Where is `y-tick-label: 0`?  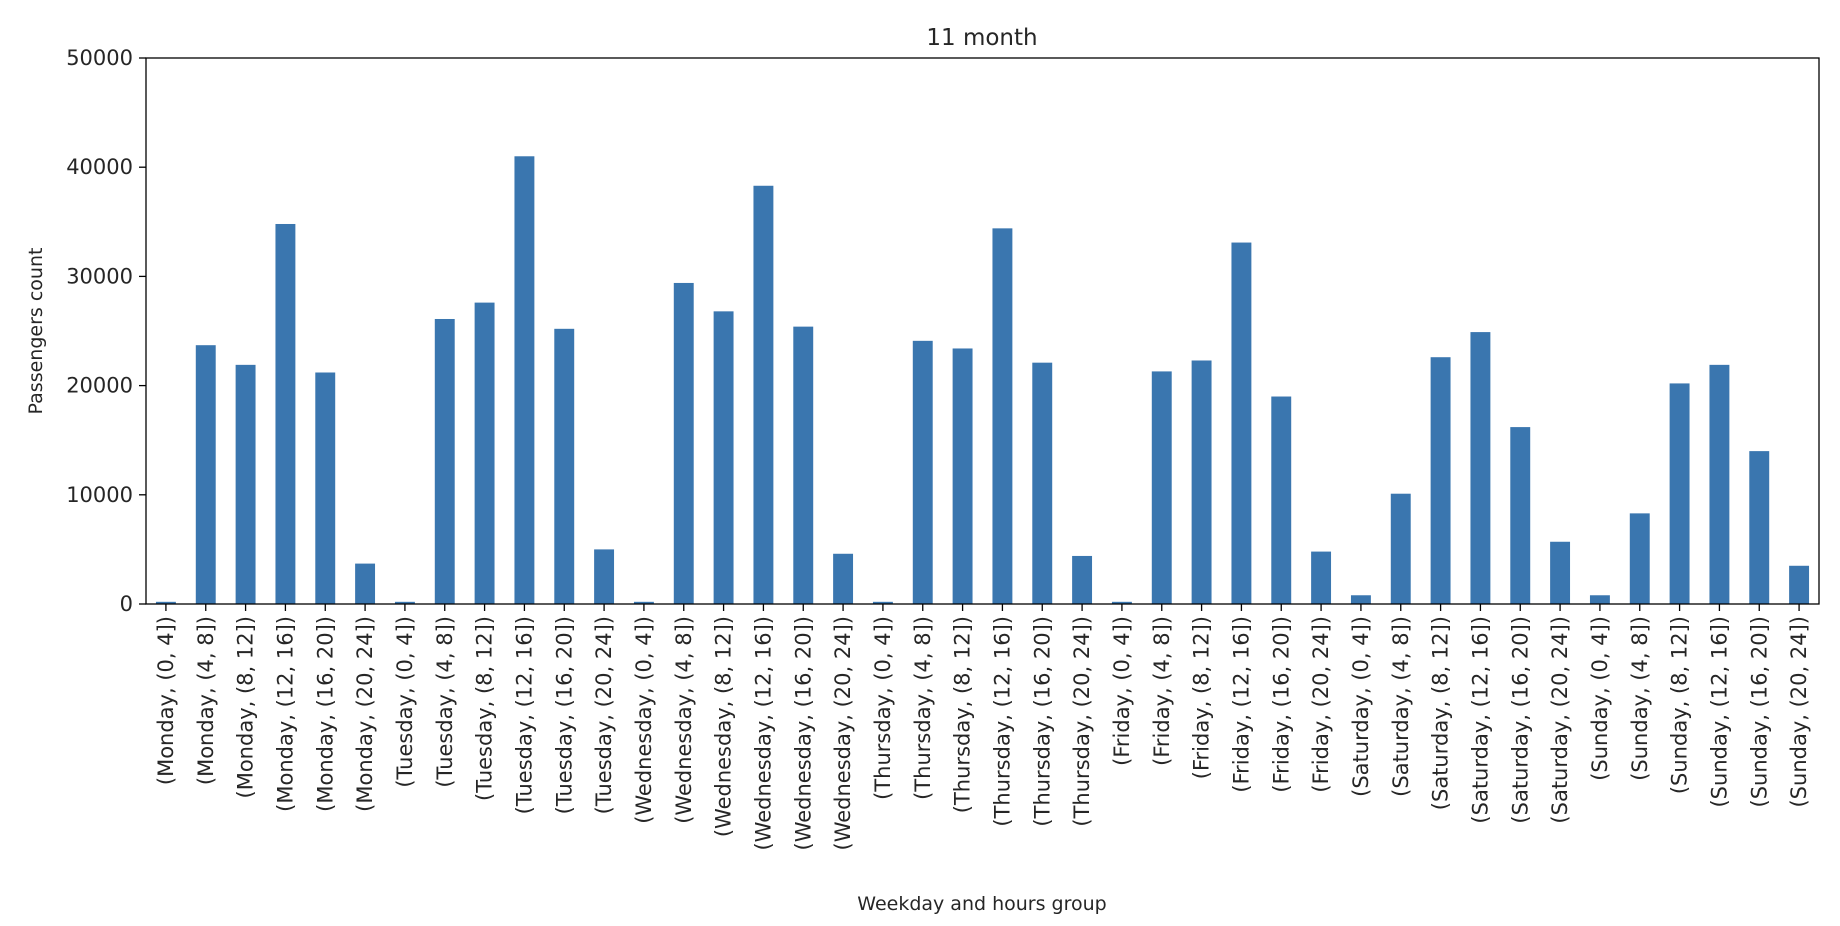 y-tick-label: 0 is located at coordinates (126, 604).